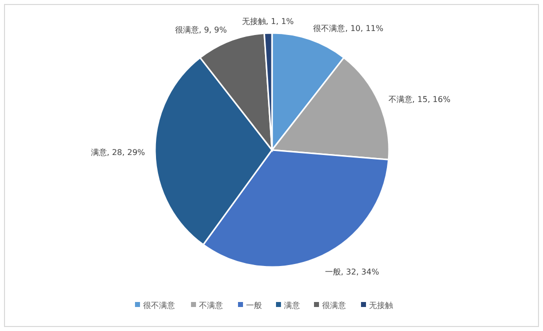 The width and height of the screenshot is (543, 331). I want to click on data-label: 一般, 32, 34%, so click(352, 271).